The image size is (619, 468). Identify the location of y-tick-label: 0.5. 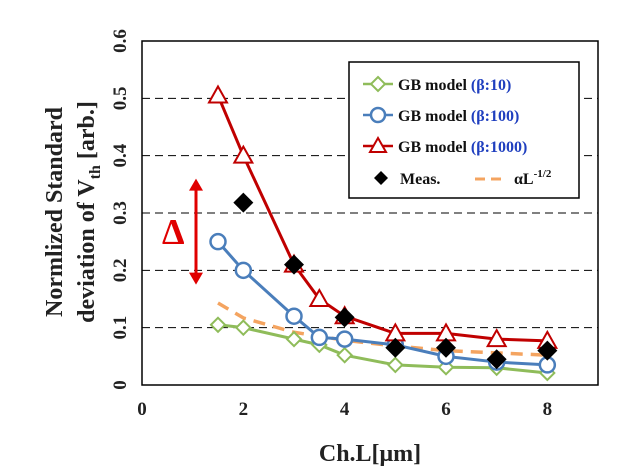
(120, 98).